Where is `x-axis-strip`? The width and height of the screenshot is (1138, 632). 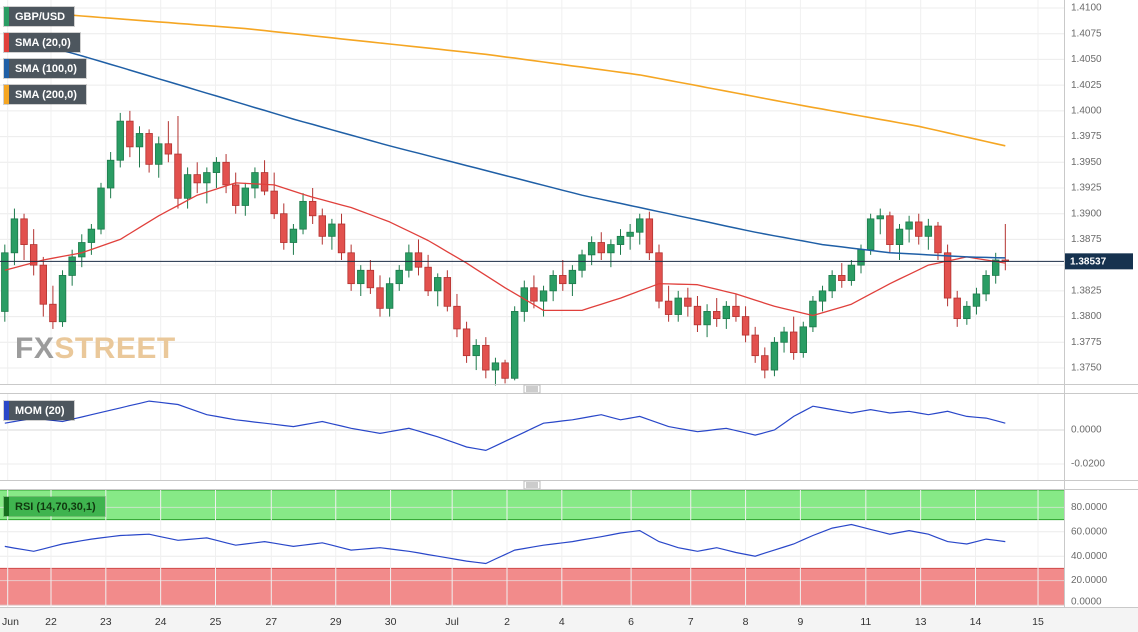
x-axis-strip is located at coordinates (569, 620).